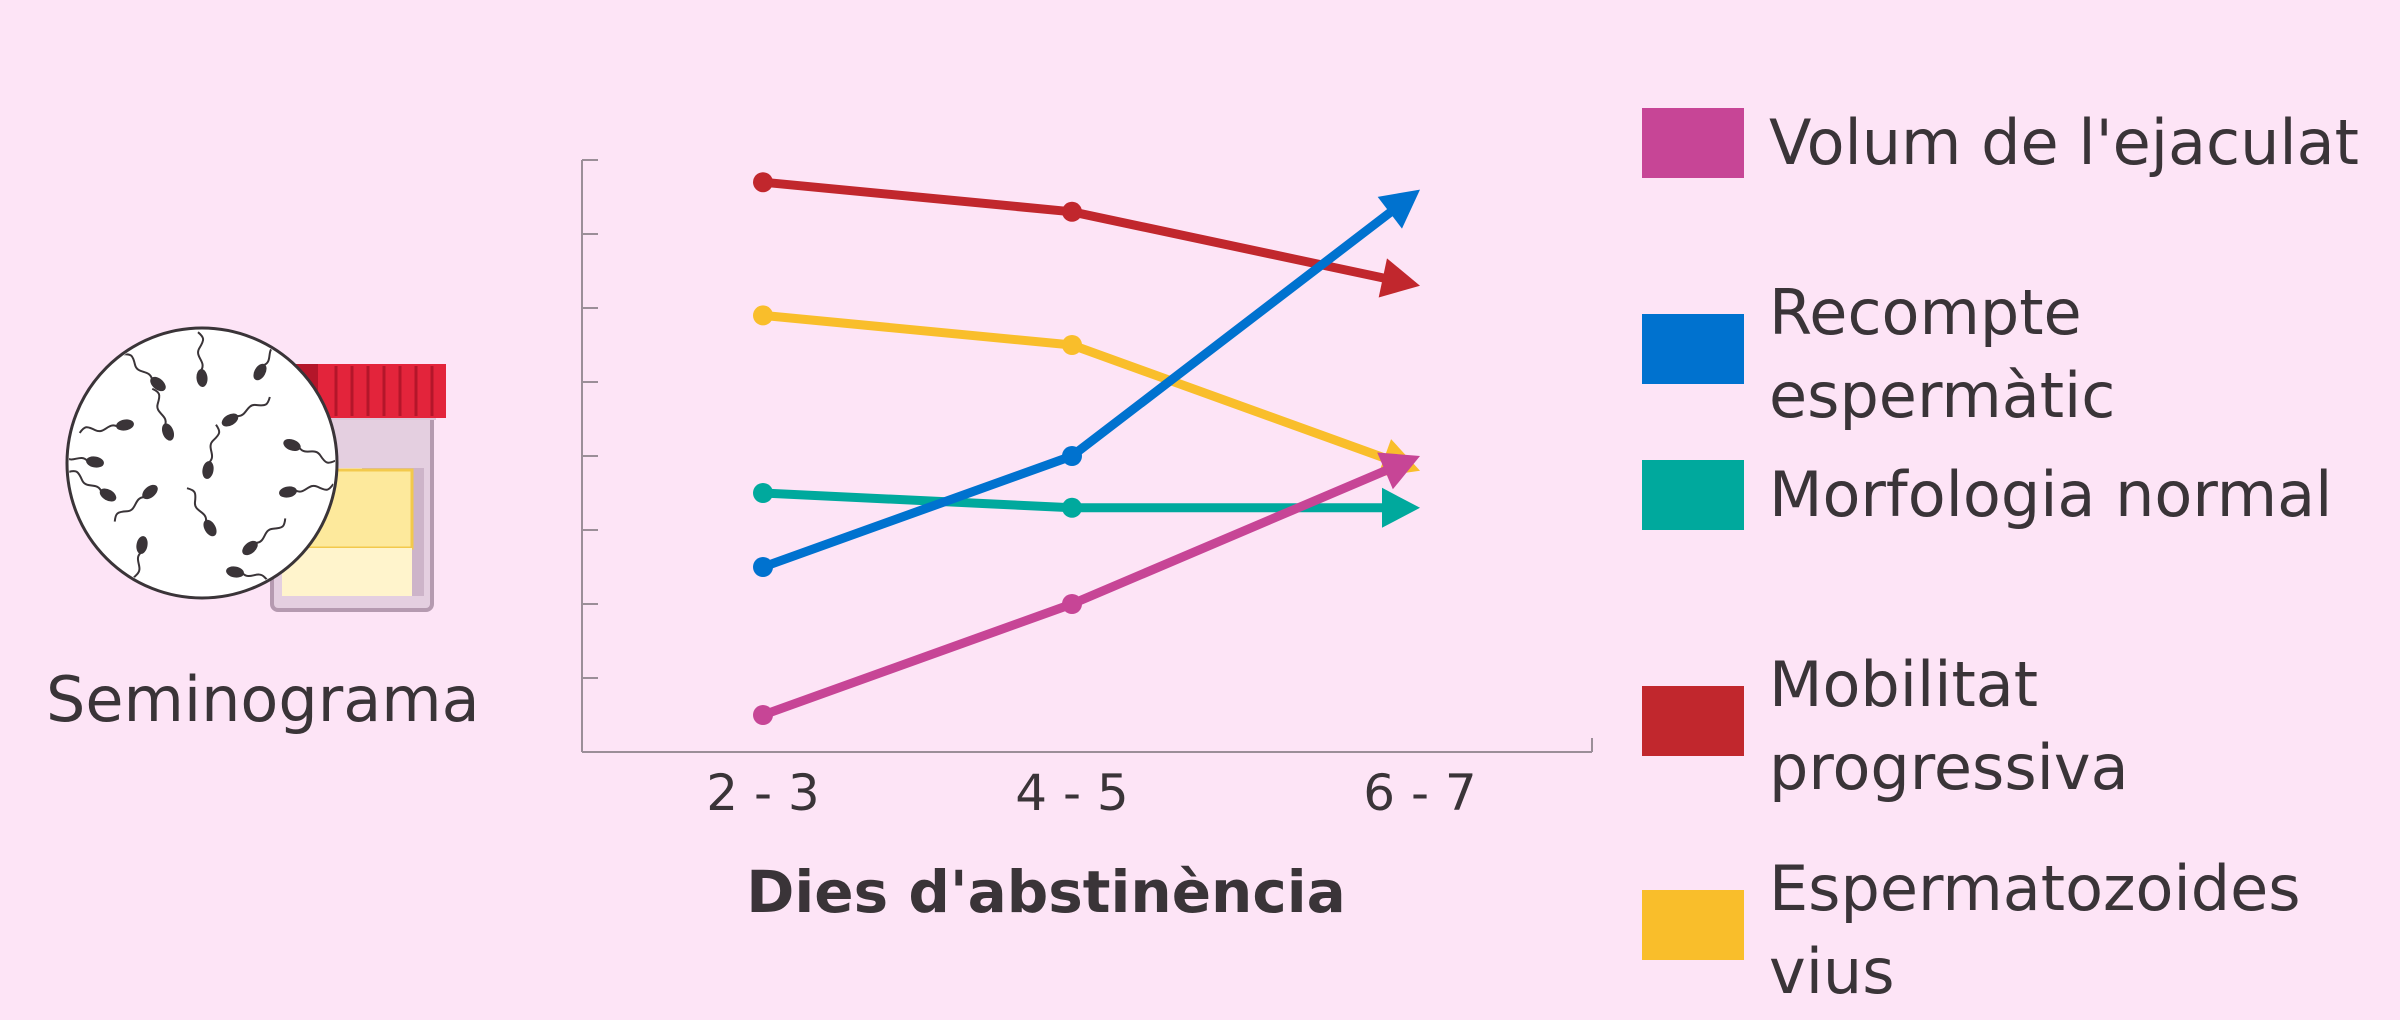  I want to click on x-axis-label: Dies d'abstinència, so click(1045, 892).